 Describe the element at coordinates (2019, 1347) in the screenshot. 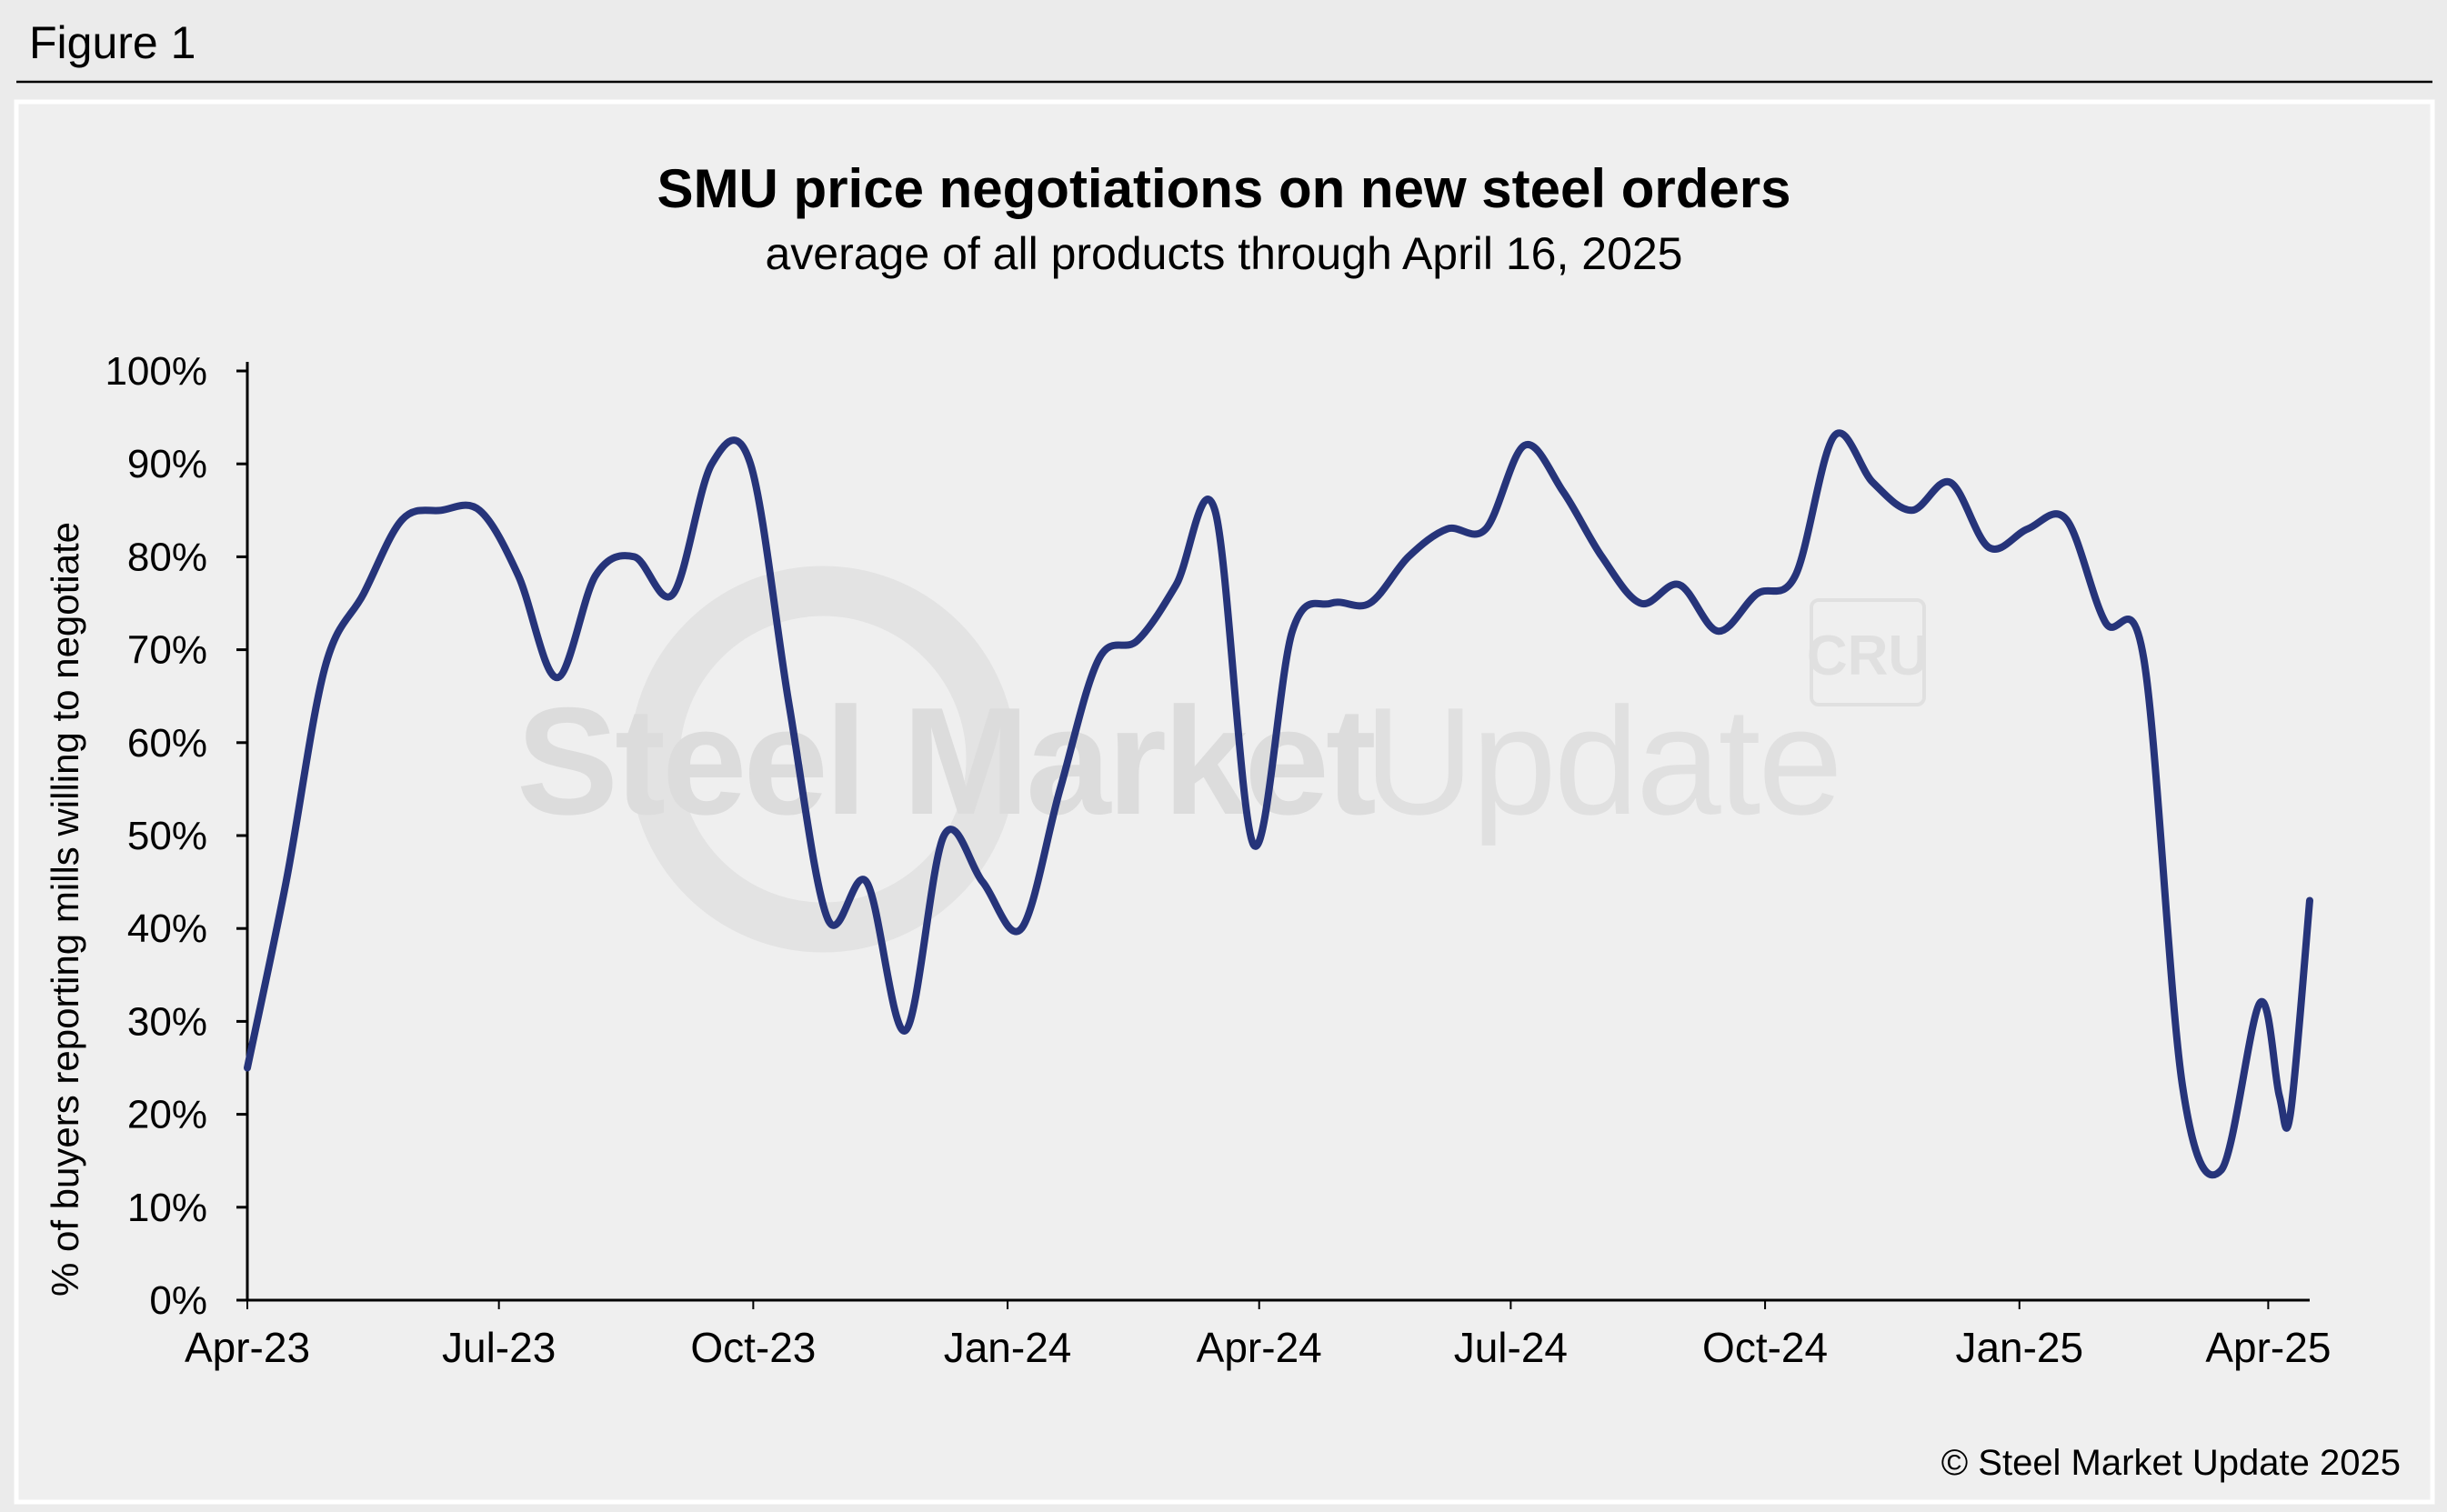

I see `x-tick-label: Jan-25` at that location.